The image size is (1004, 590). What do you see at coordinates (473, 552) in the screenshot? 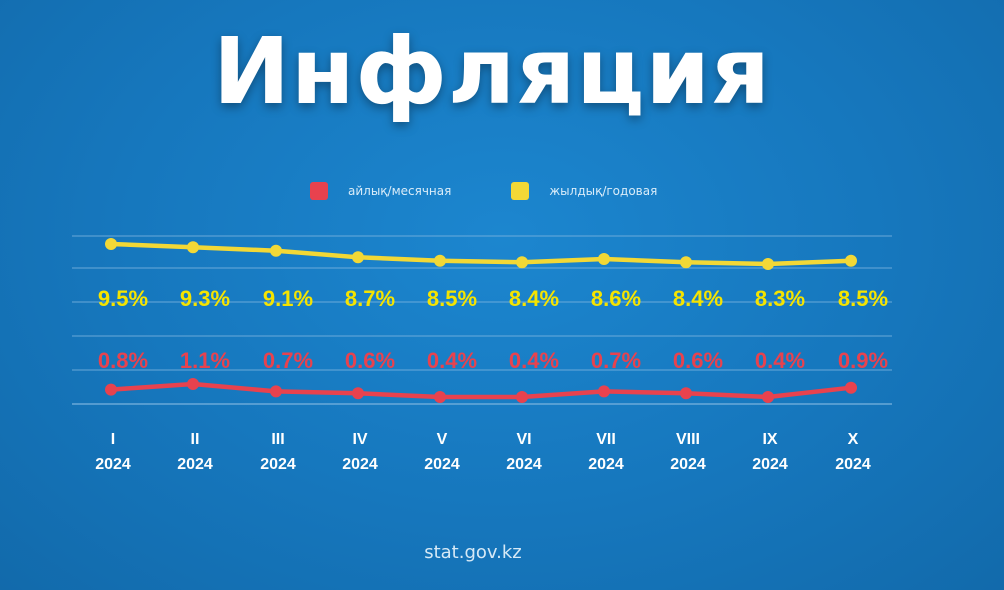
I see `source-footer: stat.gov.kz` at bounding box center [473, 552].